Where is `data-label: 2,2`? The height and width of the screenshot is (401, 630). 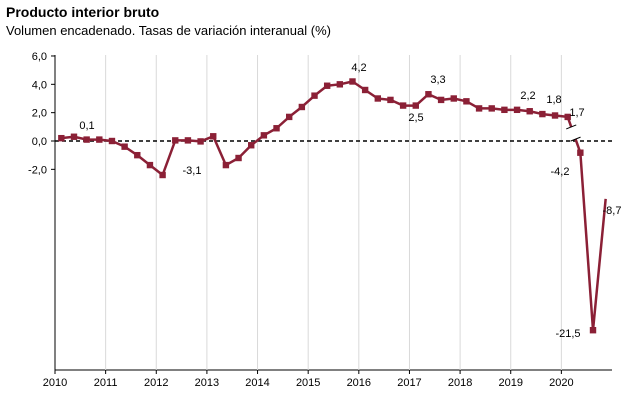 data-label: 2,2 is located at coordinates (527, 96).